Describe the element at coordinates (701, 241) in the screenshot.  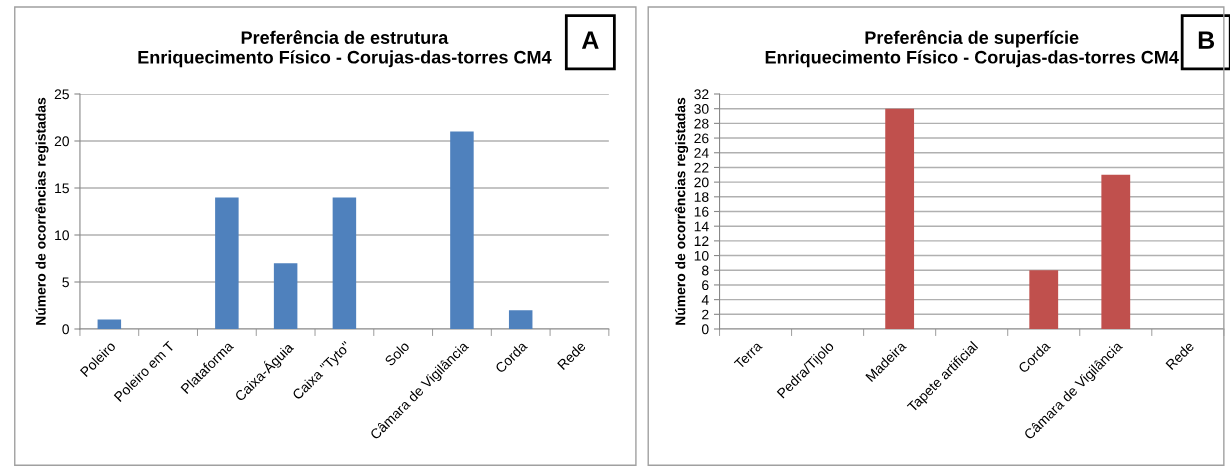
I see `y-tick-label: 12` at that location.